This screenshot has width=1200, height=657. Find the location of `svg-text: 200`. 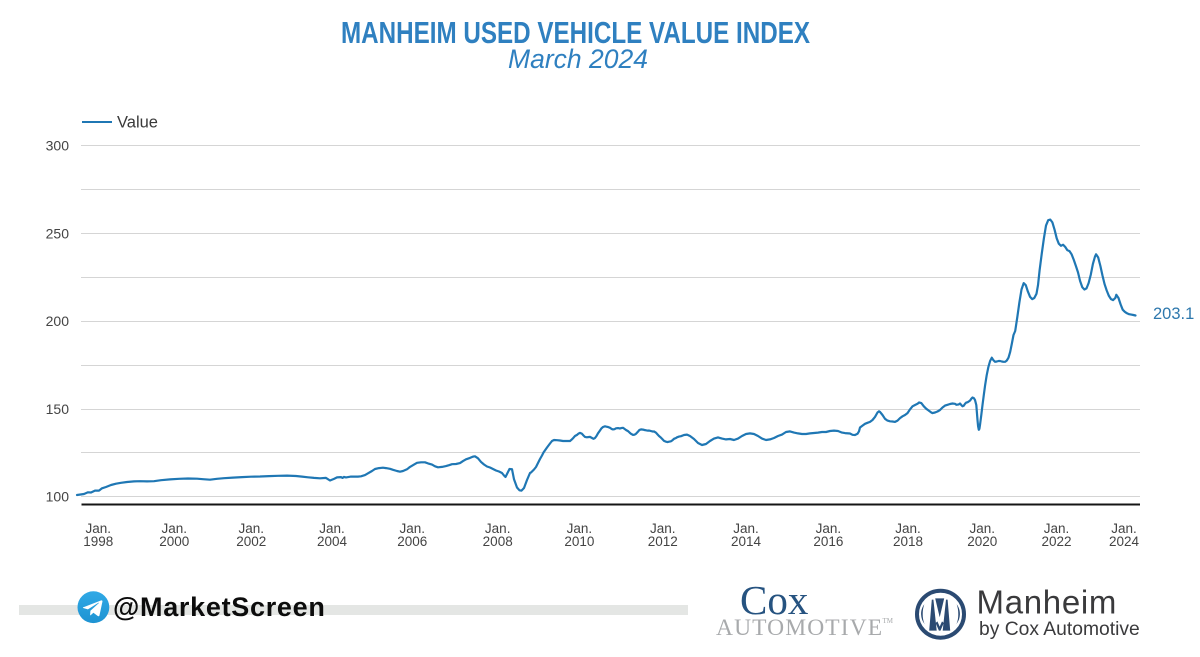

svg-text: 200 is located at coordinates (58, 321).